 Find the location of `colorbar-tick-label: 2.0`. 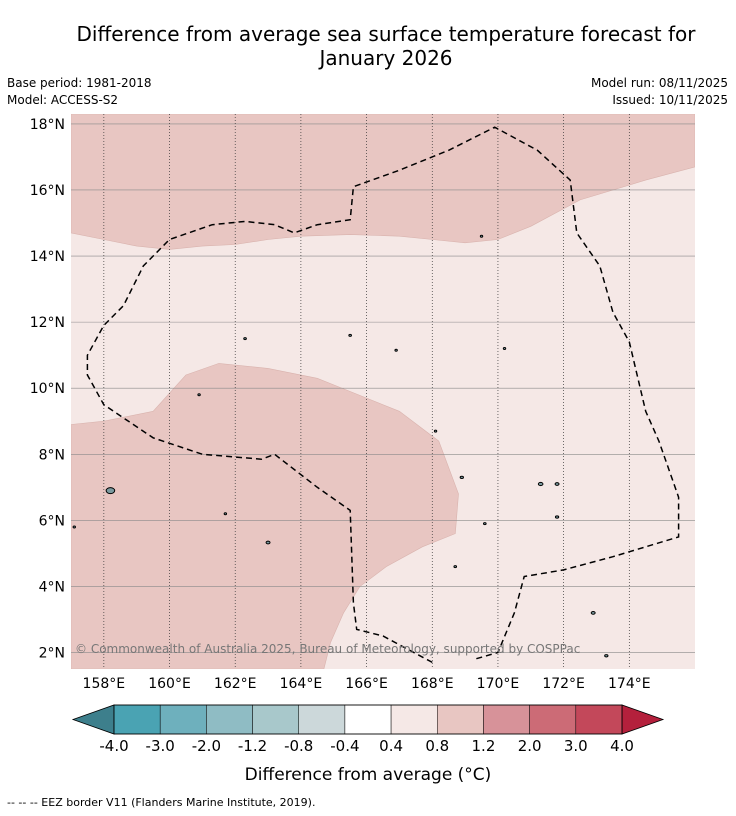

colorbar-tick-label: 2.0 is located at coordinates (530, 746).